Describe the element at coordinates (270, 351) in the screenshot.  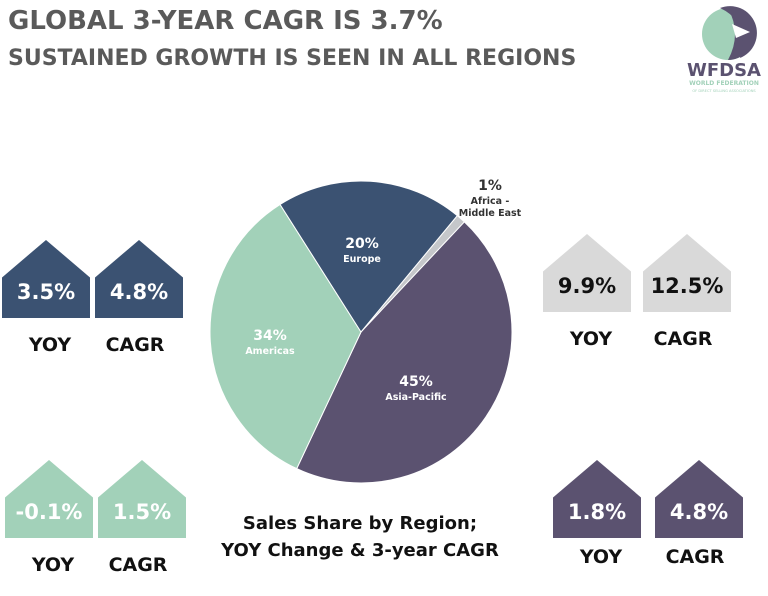
I see `slice-category-label: Americas` at that location.